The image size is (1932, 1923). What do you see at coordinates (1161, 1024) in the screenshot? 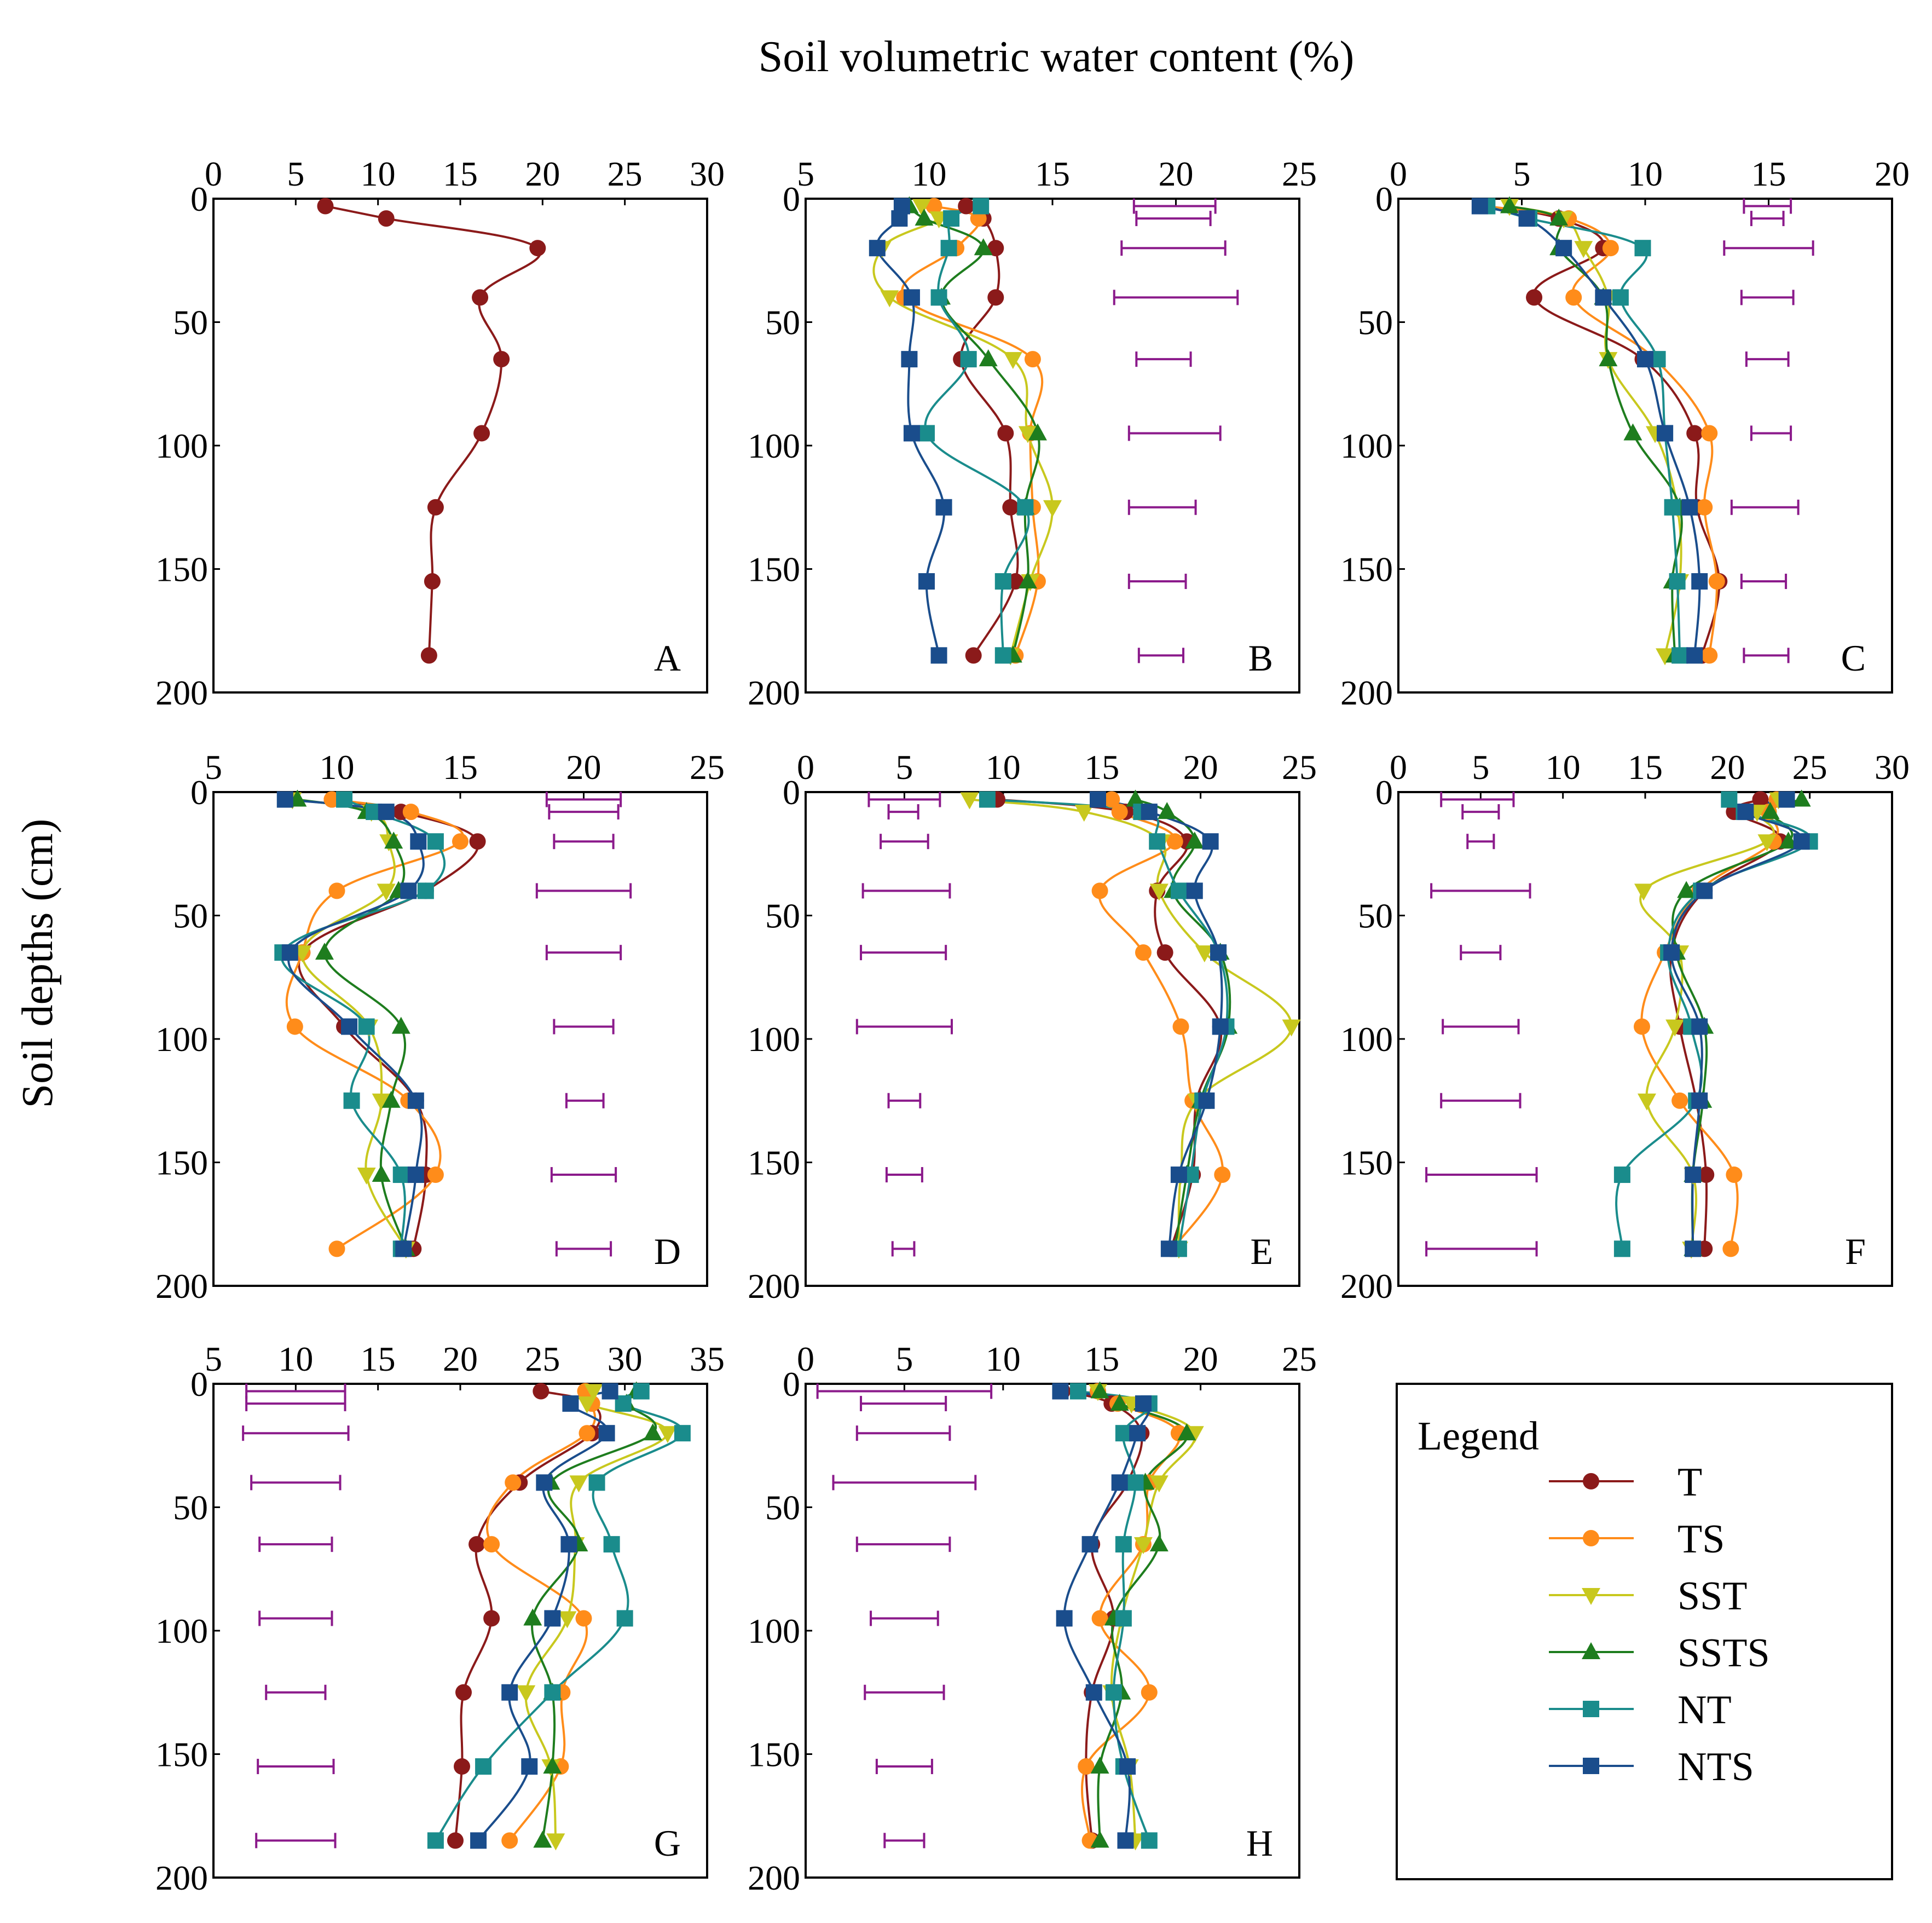
I see `series-line-ts` at bounding box center [1161, 1024].